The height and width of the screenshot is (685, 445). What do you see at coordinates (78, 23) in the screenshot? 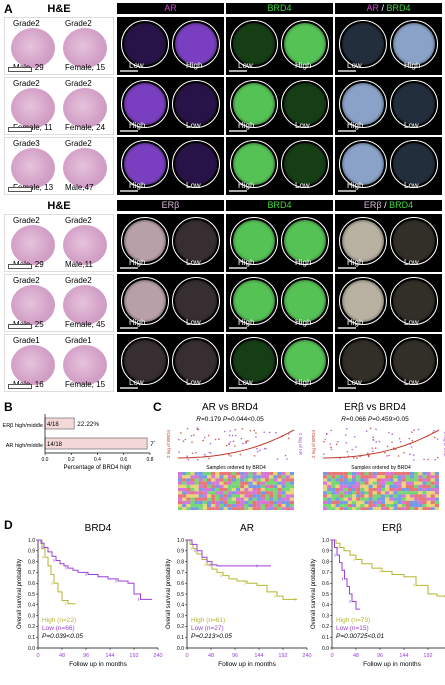
I see `grade-label: Grade2` at bounding box center [78, 23].